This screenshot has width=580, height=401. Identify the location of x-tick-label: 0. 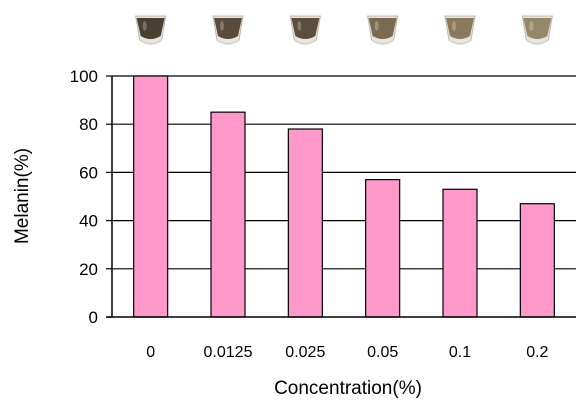
(150, 352).